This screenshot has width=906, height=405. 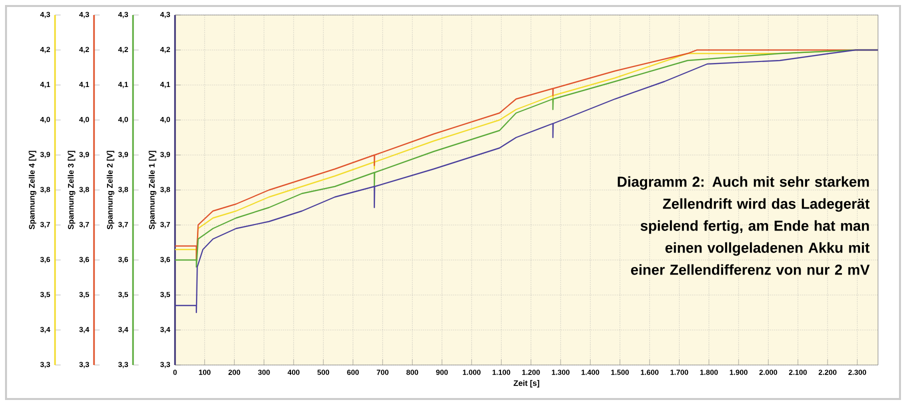 I want to click on annotation: Diagramm 2: Auch mit sehr starkem Zellendrift wird das Ladegerät spielend fertig, am Ende hat man einen vollgeladenen Akku mit einer Zellendifferenz von nur 2 mV, so click(x=744, y=225).